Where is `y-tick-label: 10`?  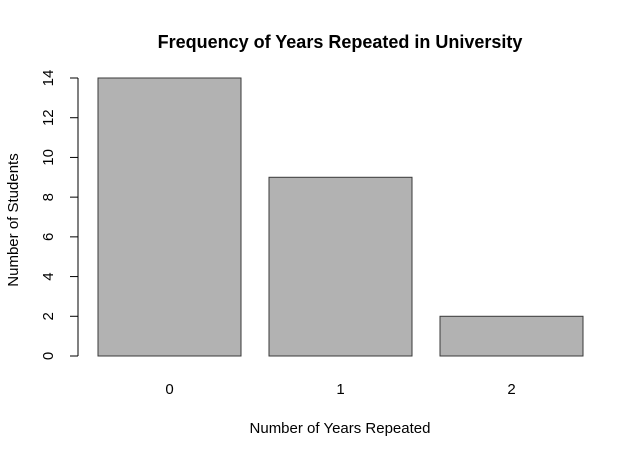 y-tick-label: 10 is located at coordinates (48, 157).